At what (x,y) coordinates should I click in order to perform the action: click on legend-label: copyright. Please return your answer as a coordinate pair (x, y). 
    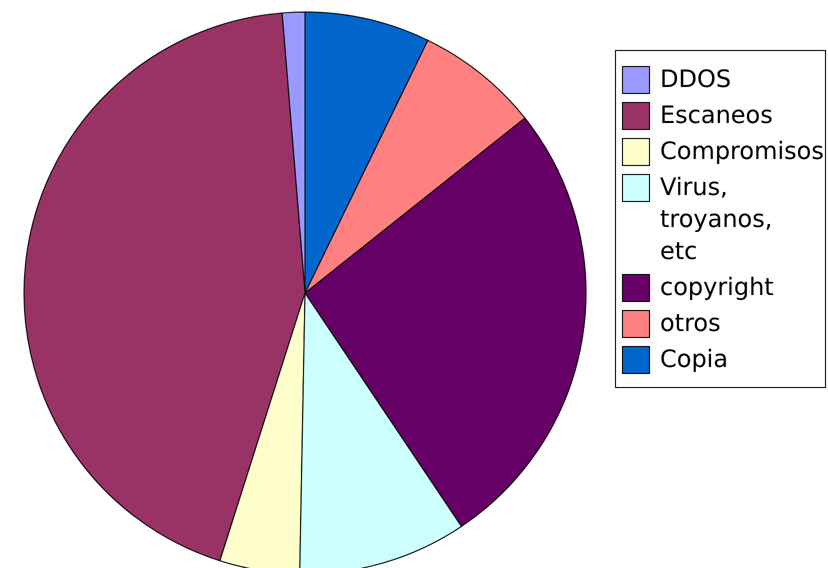
    Looking at the image, I should click on (717, 287).